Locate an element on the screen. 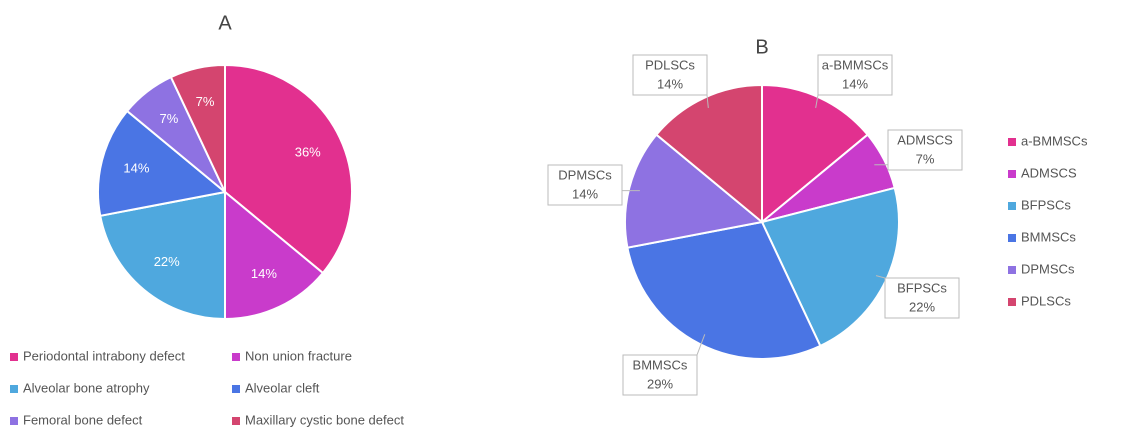 The image size is (1148, 432). legend-label: BFPSCs is located at coordinates (1046, 204).